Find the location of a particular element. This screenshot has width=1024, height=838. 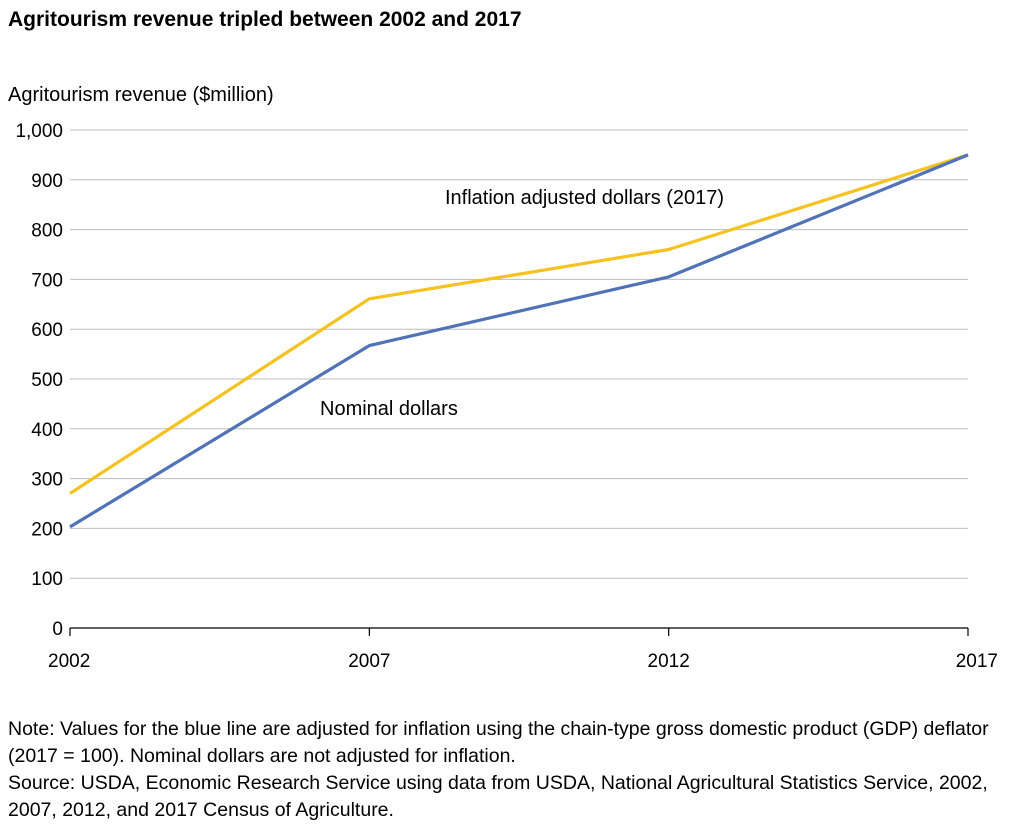

y-tick-label: 300 is located at coordinates (47, 480).